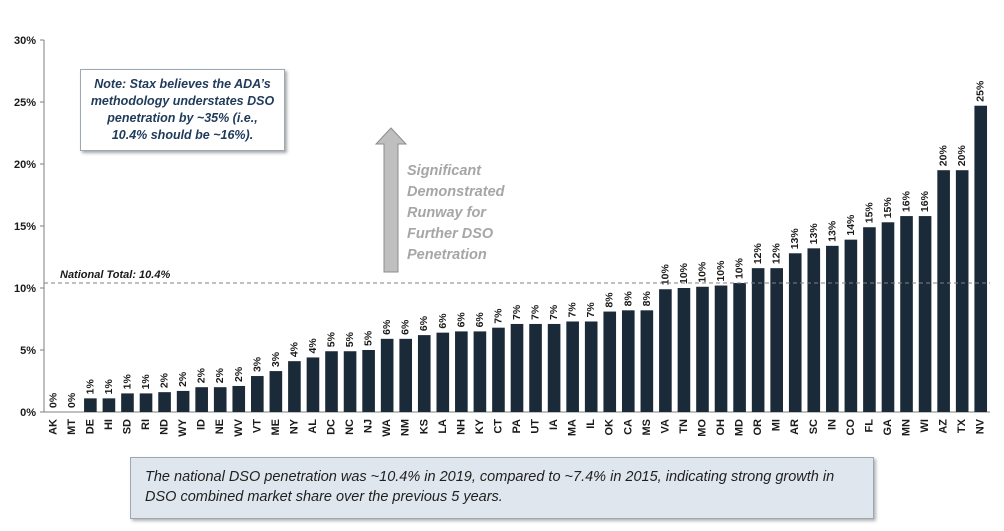  I want to click on note-line-2: methodology understates DSO, so click(182, 101).